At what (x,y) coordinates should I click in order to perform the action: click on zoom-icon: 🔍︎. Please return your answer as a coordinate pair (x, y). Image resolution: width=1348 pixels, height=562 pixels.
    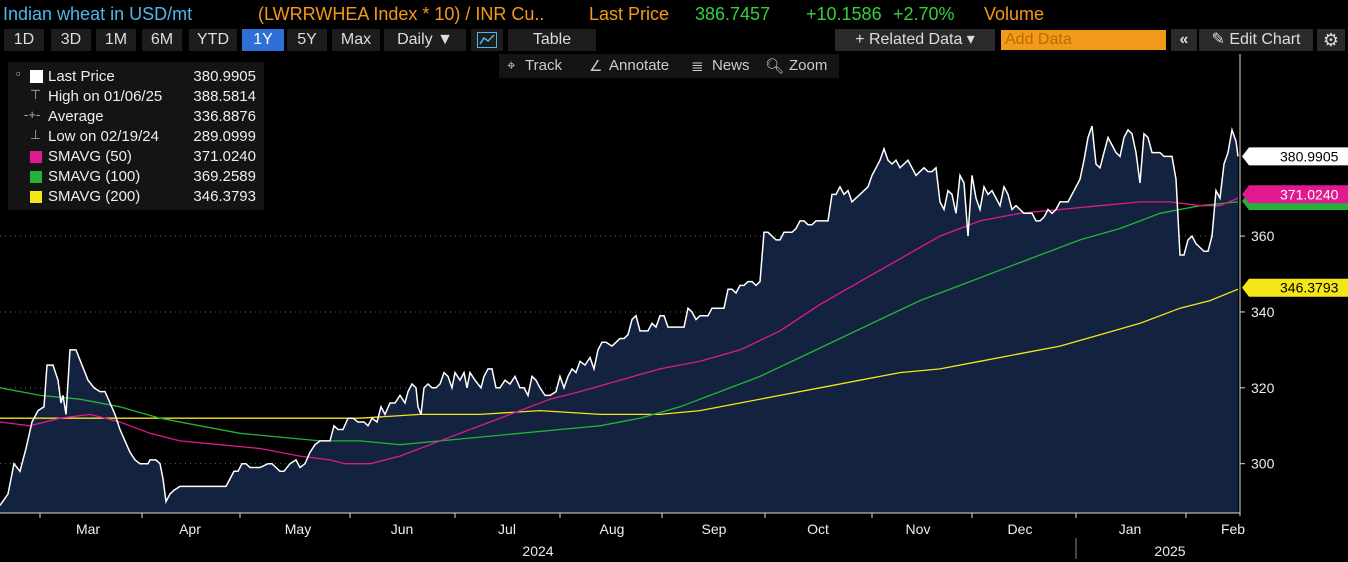
    Looking at the image, I should click on (775, 66).